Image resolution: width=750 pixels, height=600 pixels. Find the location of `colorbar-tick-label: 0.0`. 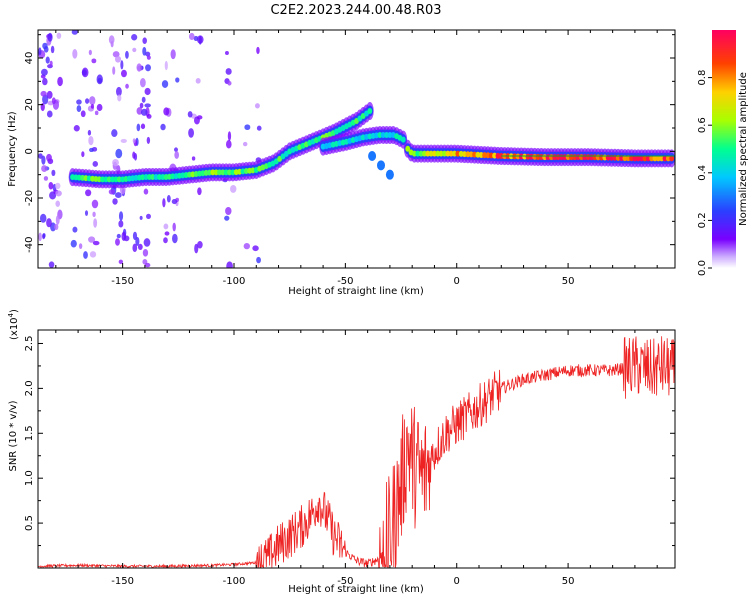

colorbar-tick-label: 0.0 is located at coordinates (702, 268).